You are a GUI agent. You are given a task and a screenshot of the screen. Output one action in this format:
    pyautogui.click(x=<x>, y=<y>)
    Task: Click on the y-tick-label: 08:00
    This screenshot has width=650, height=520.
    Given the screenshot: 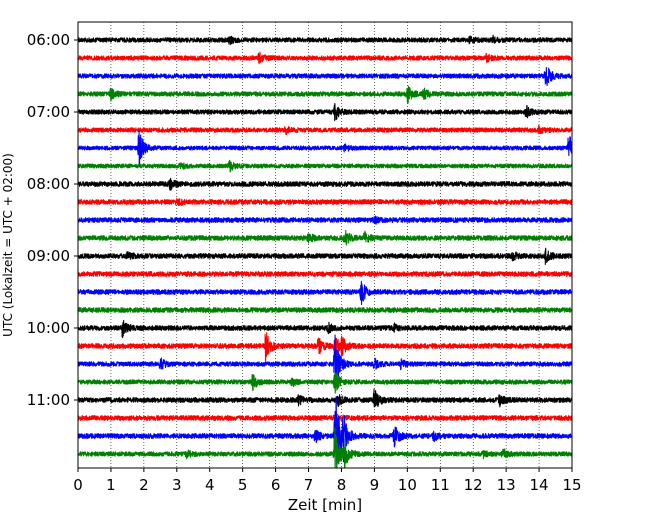 What is the action you would take?
    pyautogui.click(x=48, y=184)
    